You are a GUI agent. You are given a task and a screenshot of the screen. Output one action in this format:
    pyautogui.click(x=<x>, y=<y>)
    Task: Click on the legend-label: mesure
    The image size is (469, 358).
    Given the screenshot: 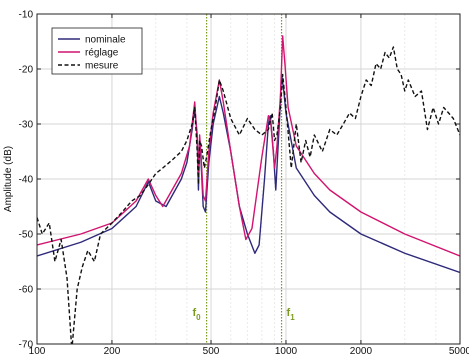 What is the action you would take?
    pyautogui.click(x=102, y=66)
    